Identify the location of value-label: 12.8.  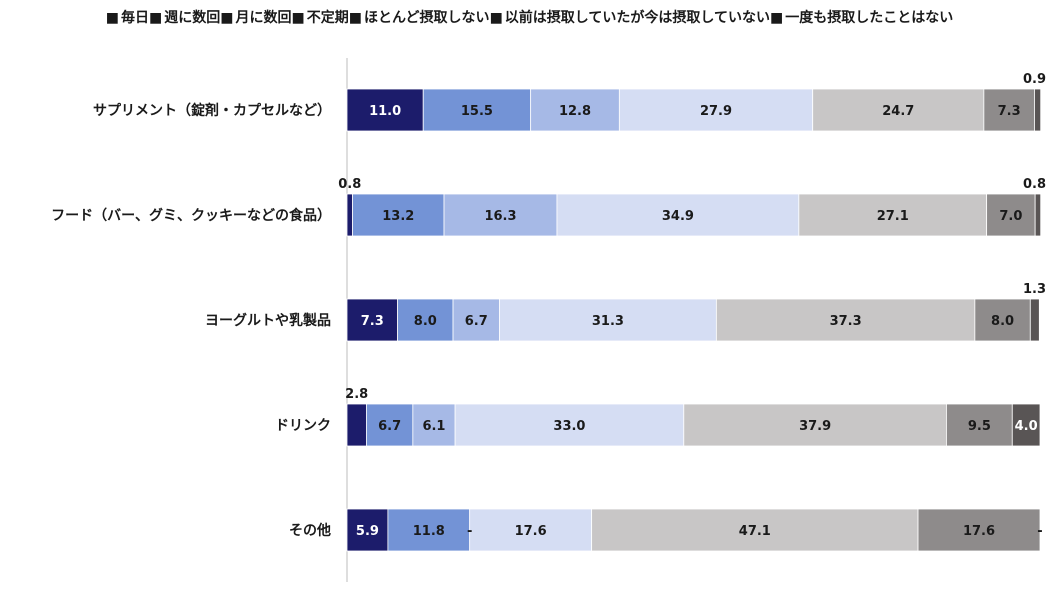
(575, 111).